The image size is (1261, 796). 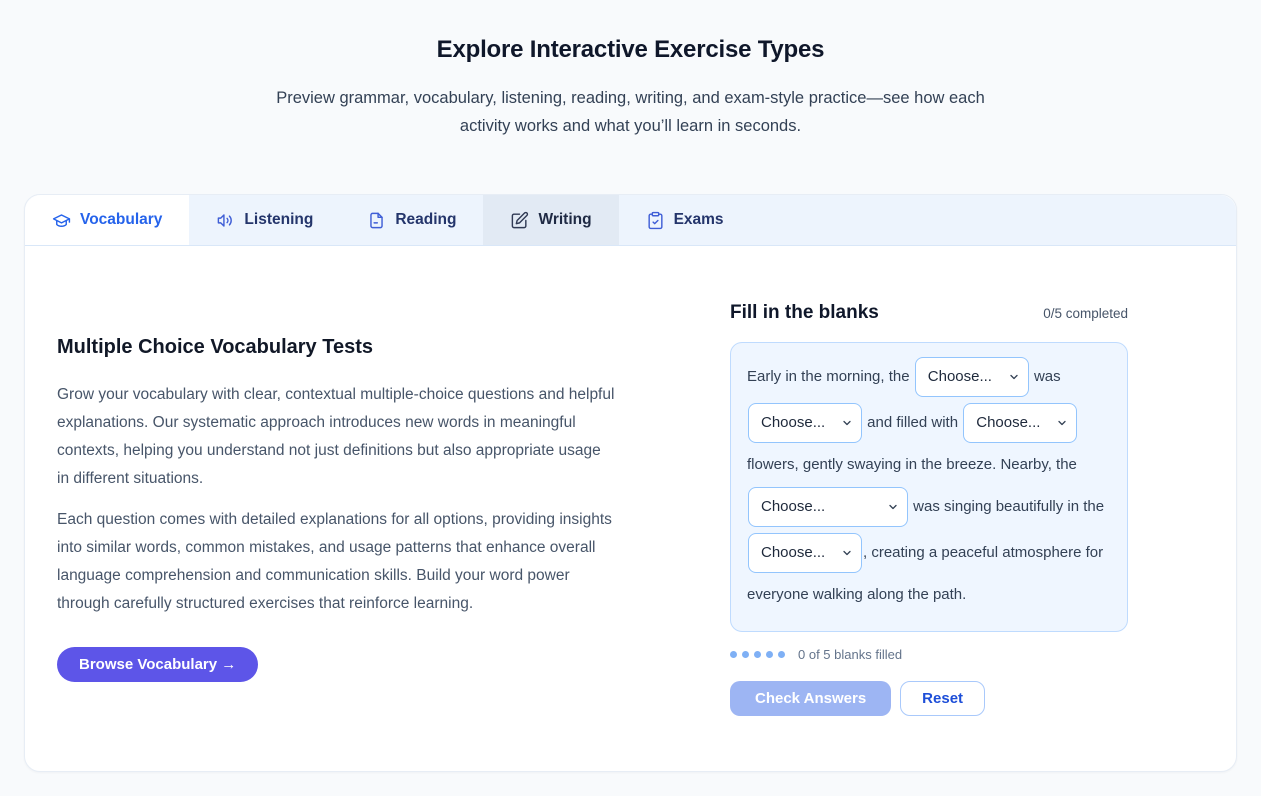 What do you see at coordinates (698, 219) in the screenshot?
I see `tab-label: Exams` at bounding box center [698, 219].